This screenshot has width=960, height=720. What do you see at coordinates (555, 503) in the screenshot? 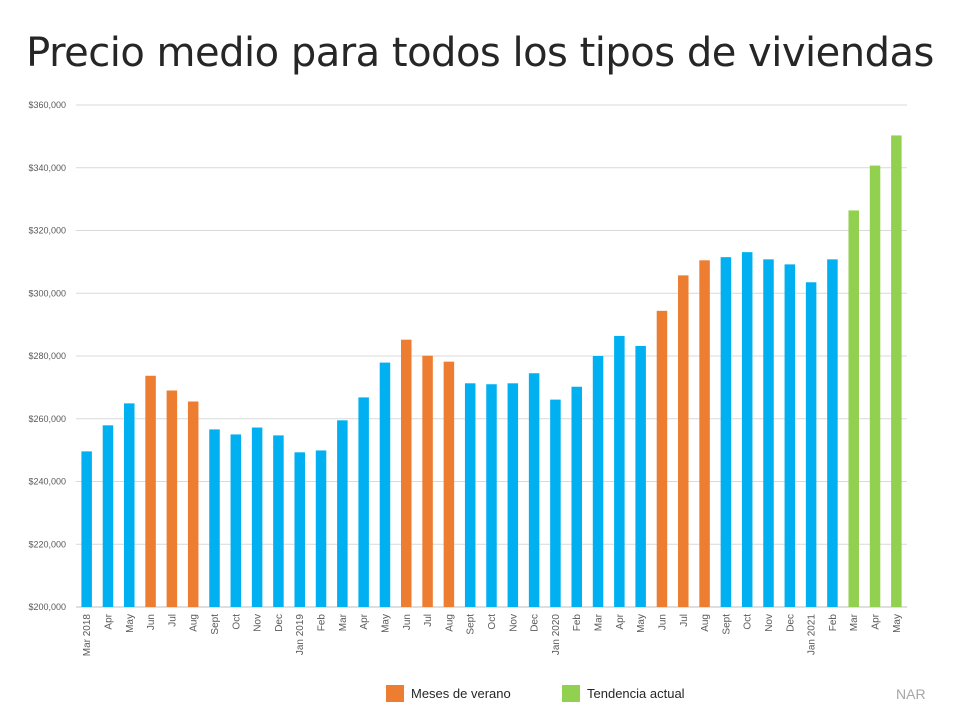
I see `bar-jan-2020` at bounding box center [555, 503].